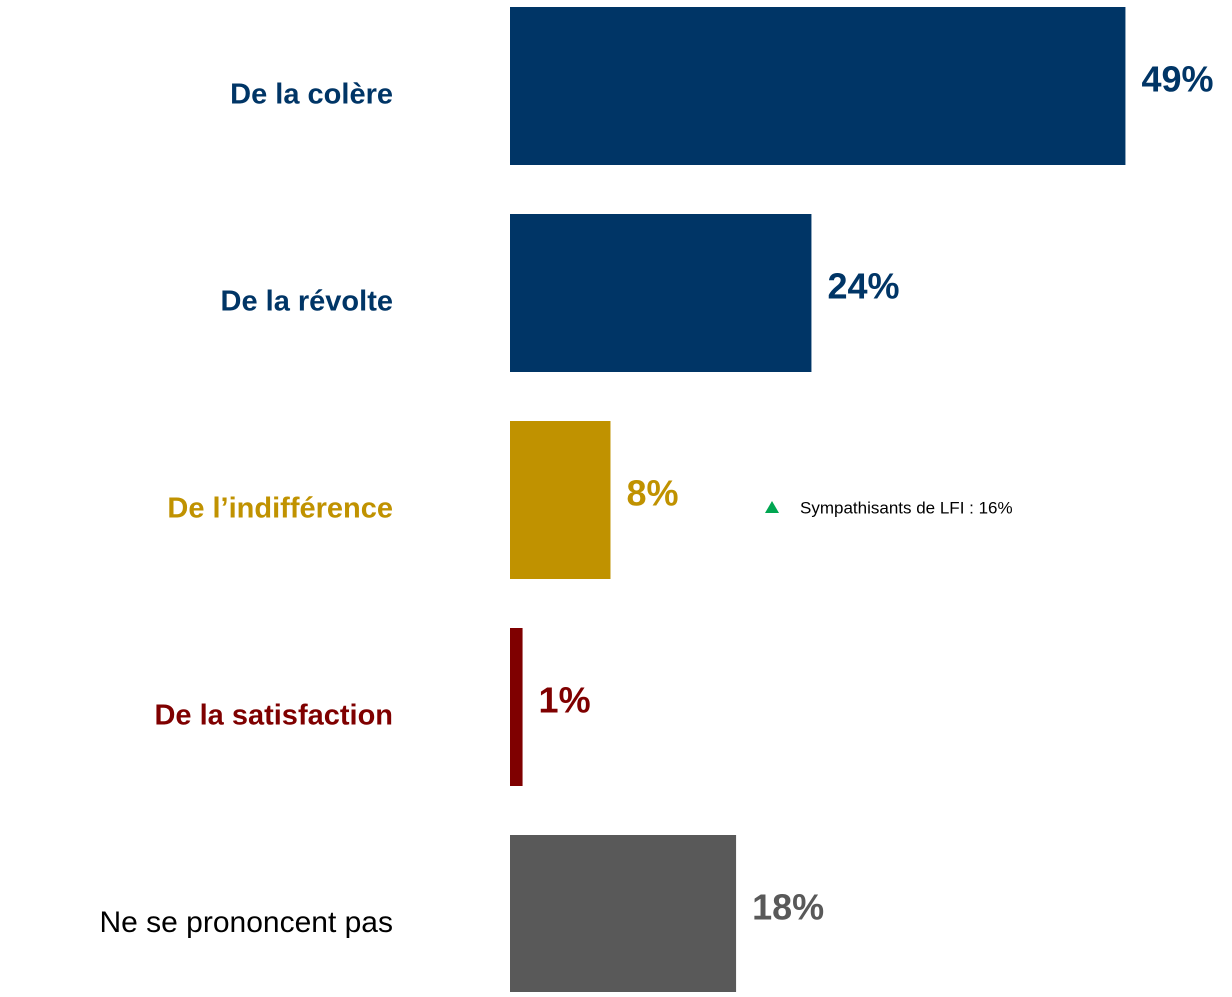 This screenshot has width=1232, height=997. I want to click on category-label: Ne se prononcent pas, so click(246, 922).